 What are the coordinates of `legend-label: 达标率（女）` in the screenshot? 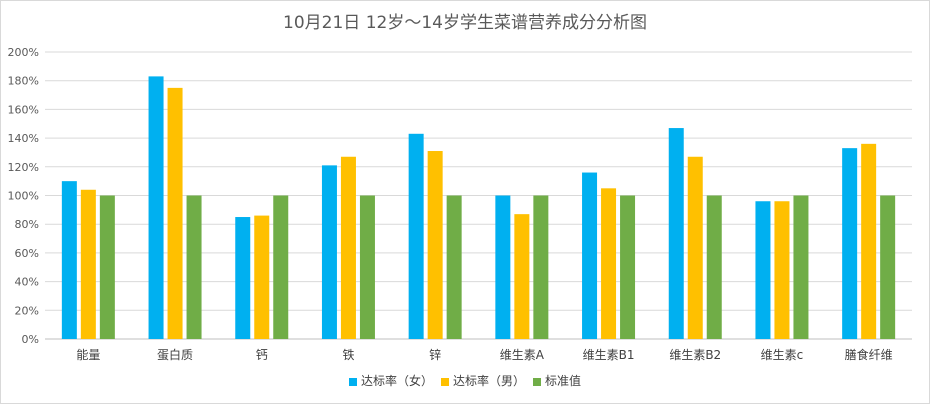 It's located at (396, 381).